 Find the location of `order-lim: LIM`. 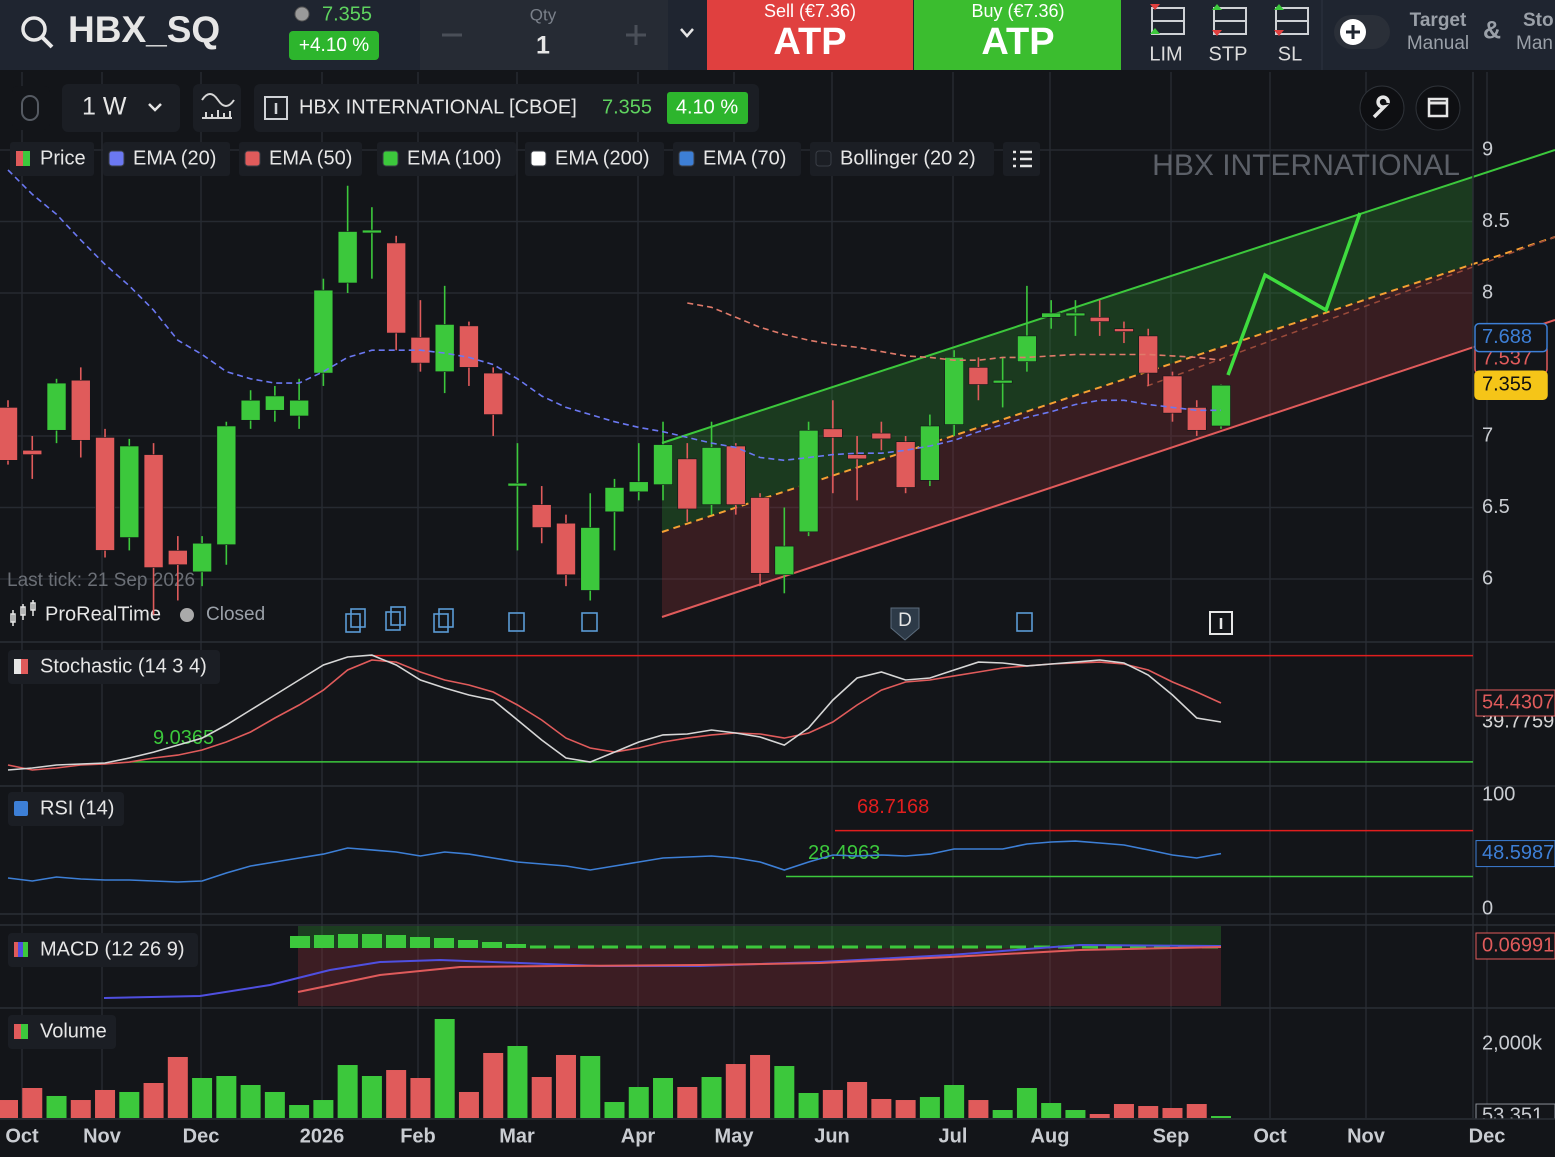

order-lim: LIM is located at coordinates (1165, 54).